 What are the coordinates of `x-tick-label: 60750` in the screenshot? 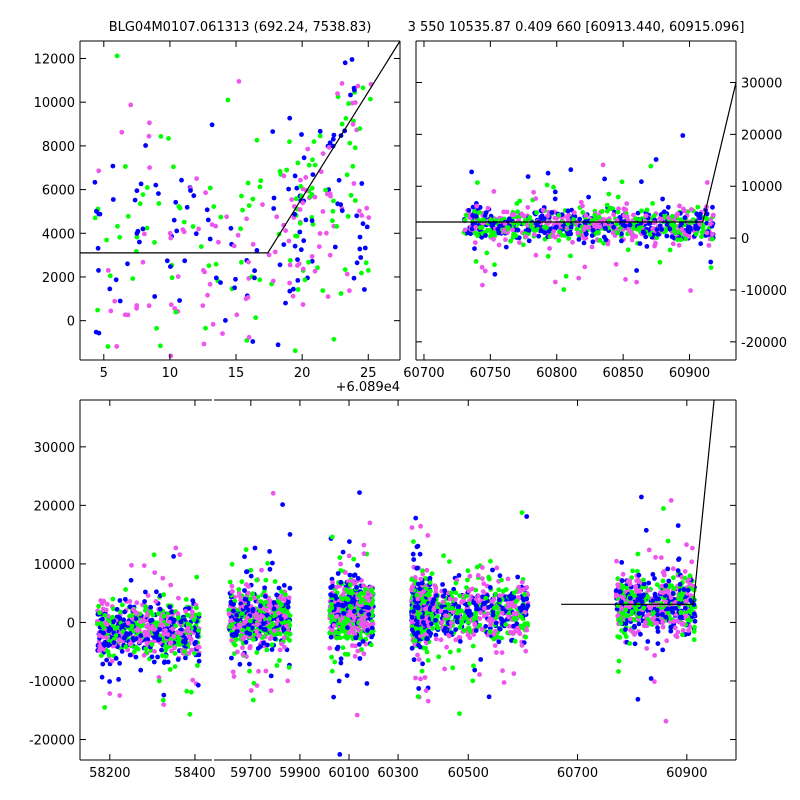 It's located at (490, 373).